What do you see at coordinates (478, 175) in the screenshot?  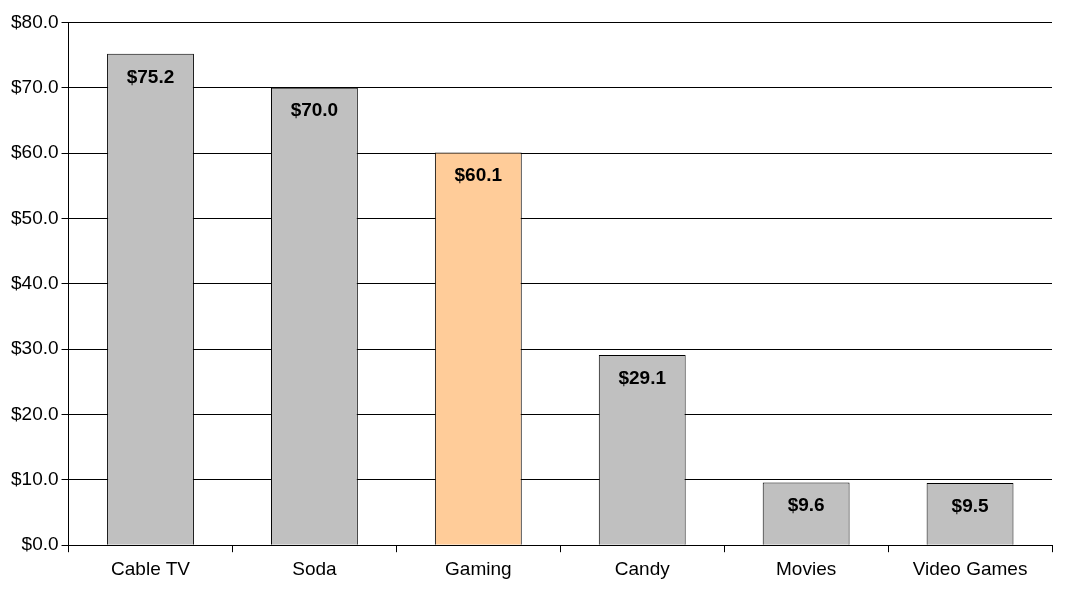 I see `data-label: $60.1` at bounding box center [478, 175].